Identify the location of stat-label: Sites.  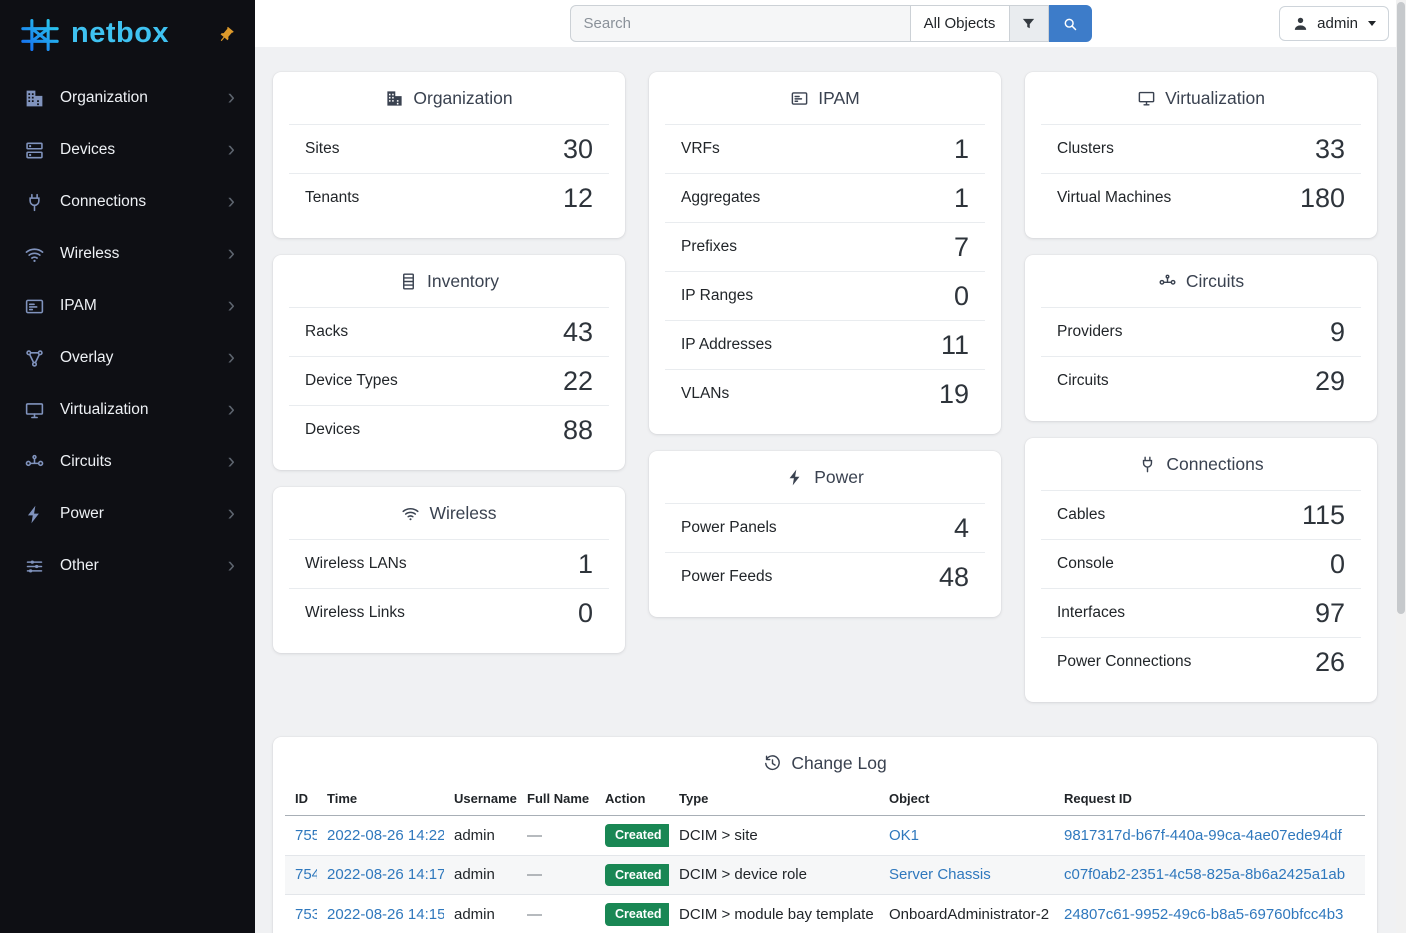
(322, 148).